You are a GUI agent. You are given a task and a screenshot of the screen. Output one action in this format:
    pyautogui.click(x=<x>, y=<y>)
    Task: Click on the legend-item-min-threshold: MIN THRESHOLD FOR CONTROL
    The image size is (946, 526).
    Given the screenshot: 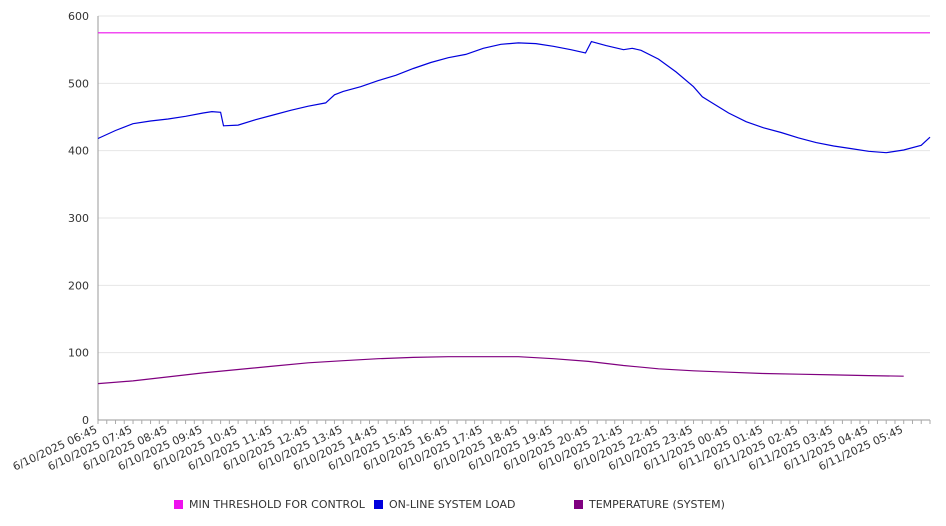 What is the action you would take?
    pyautogui.click(x=269, y=504)
    